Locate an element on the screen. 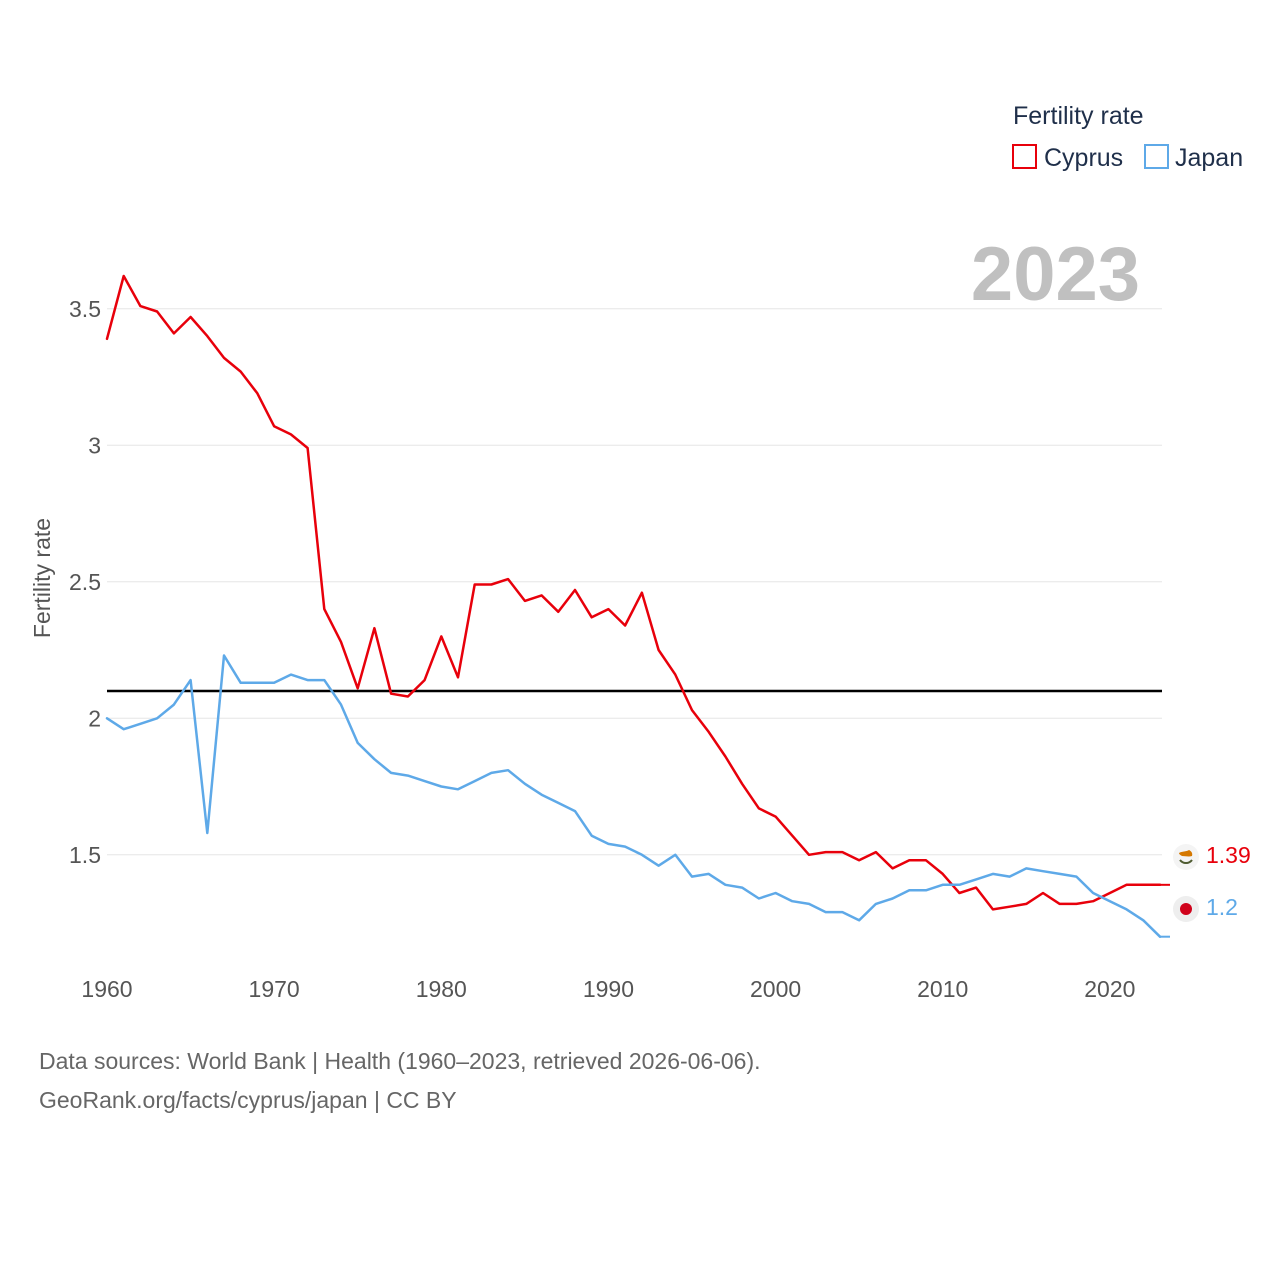 This screenshot has height=1280, width=1280. legend-item-cyprus: Cyprus is located at coordinates (1067, 158).